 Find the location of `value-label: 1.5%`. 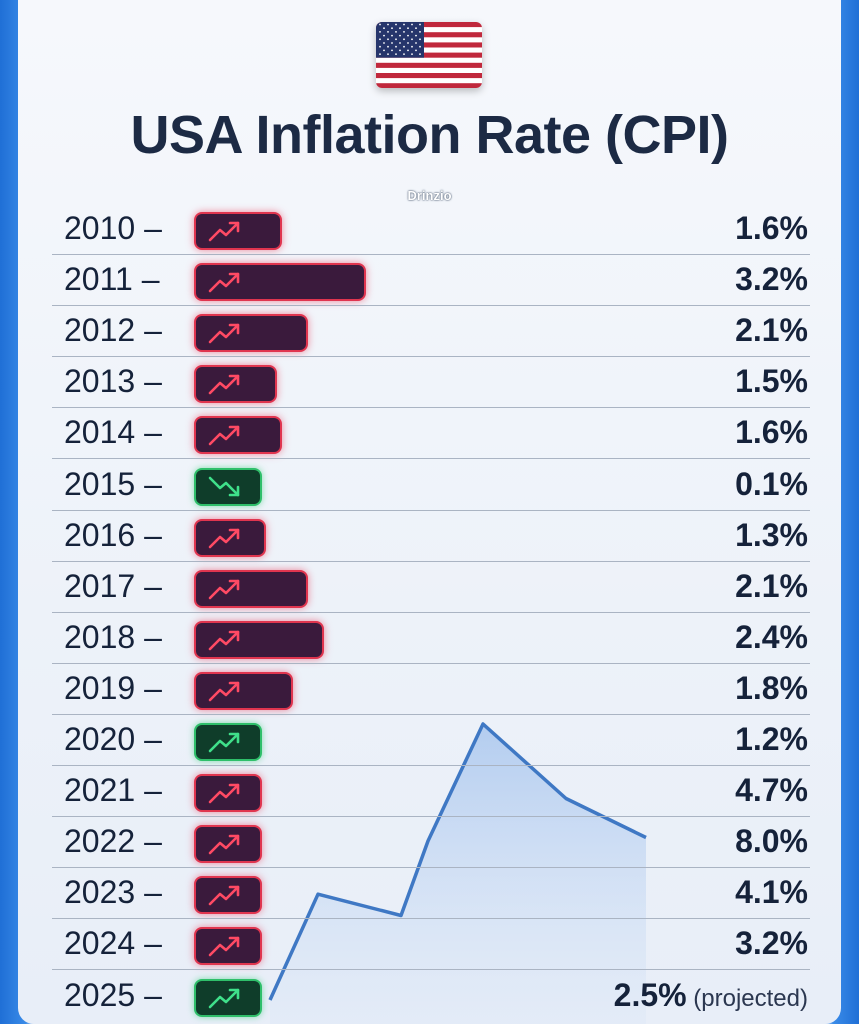

value-label: 1.5% is located at coordinates (771, 381).